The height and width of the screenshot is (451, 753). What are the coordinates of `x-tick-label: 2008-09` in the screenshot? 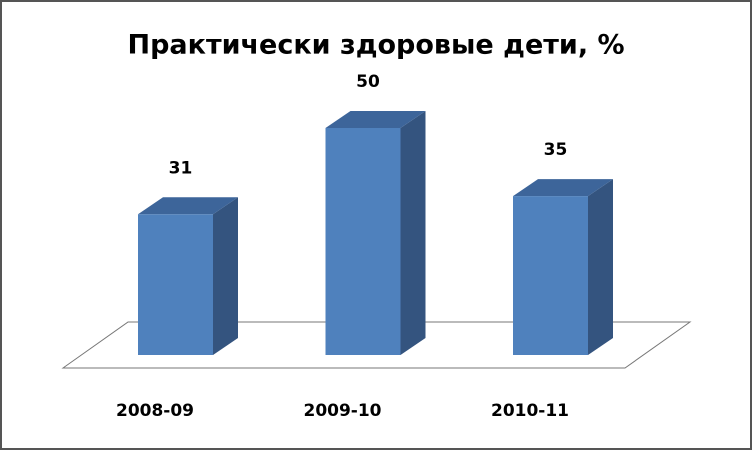 It's located at (155, 411).